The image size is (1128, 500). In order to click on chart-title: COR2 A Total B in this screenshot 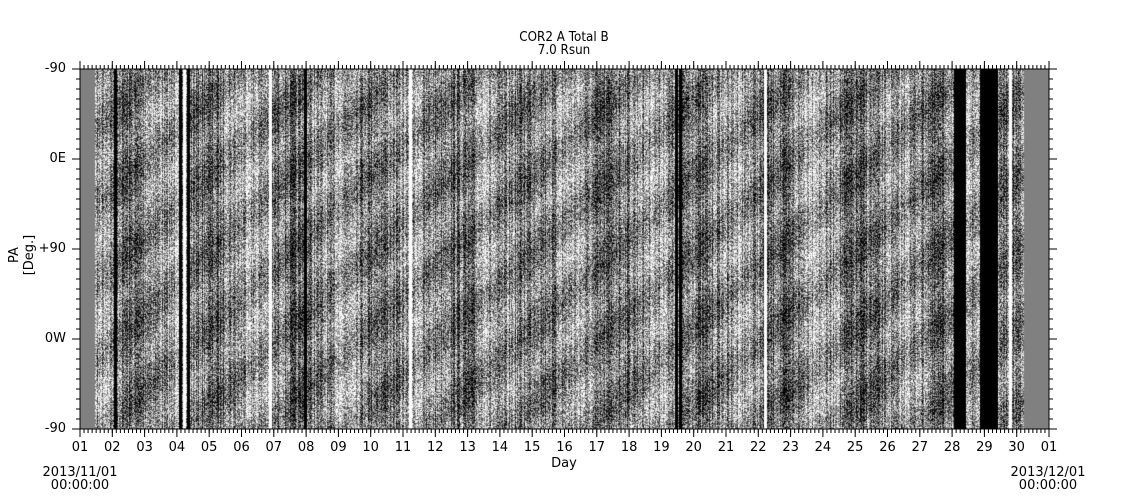, I will do `click(564, 37)`.